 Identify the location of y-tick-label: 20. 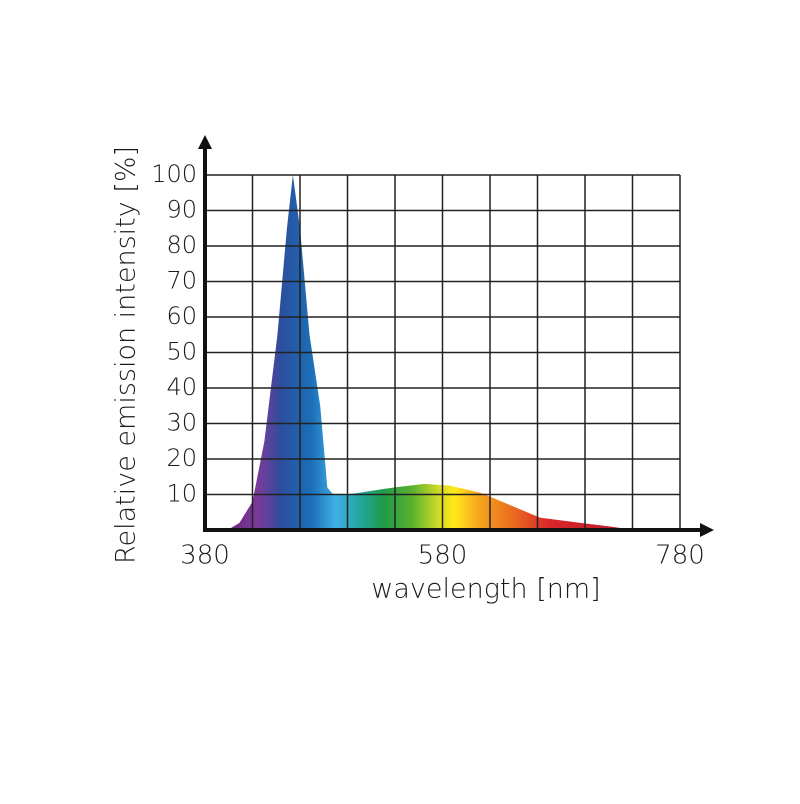
(181, 458).